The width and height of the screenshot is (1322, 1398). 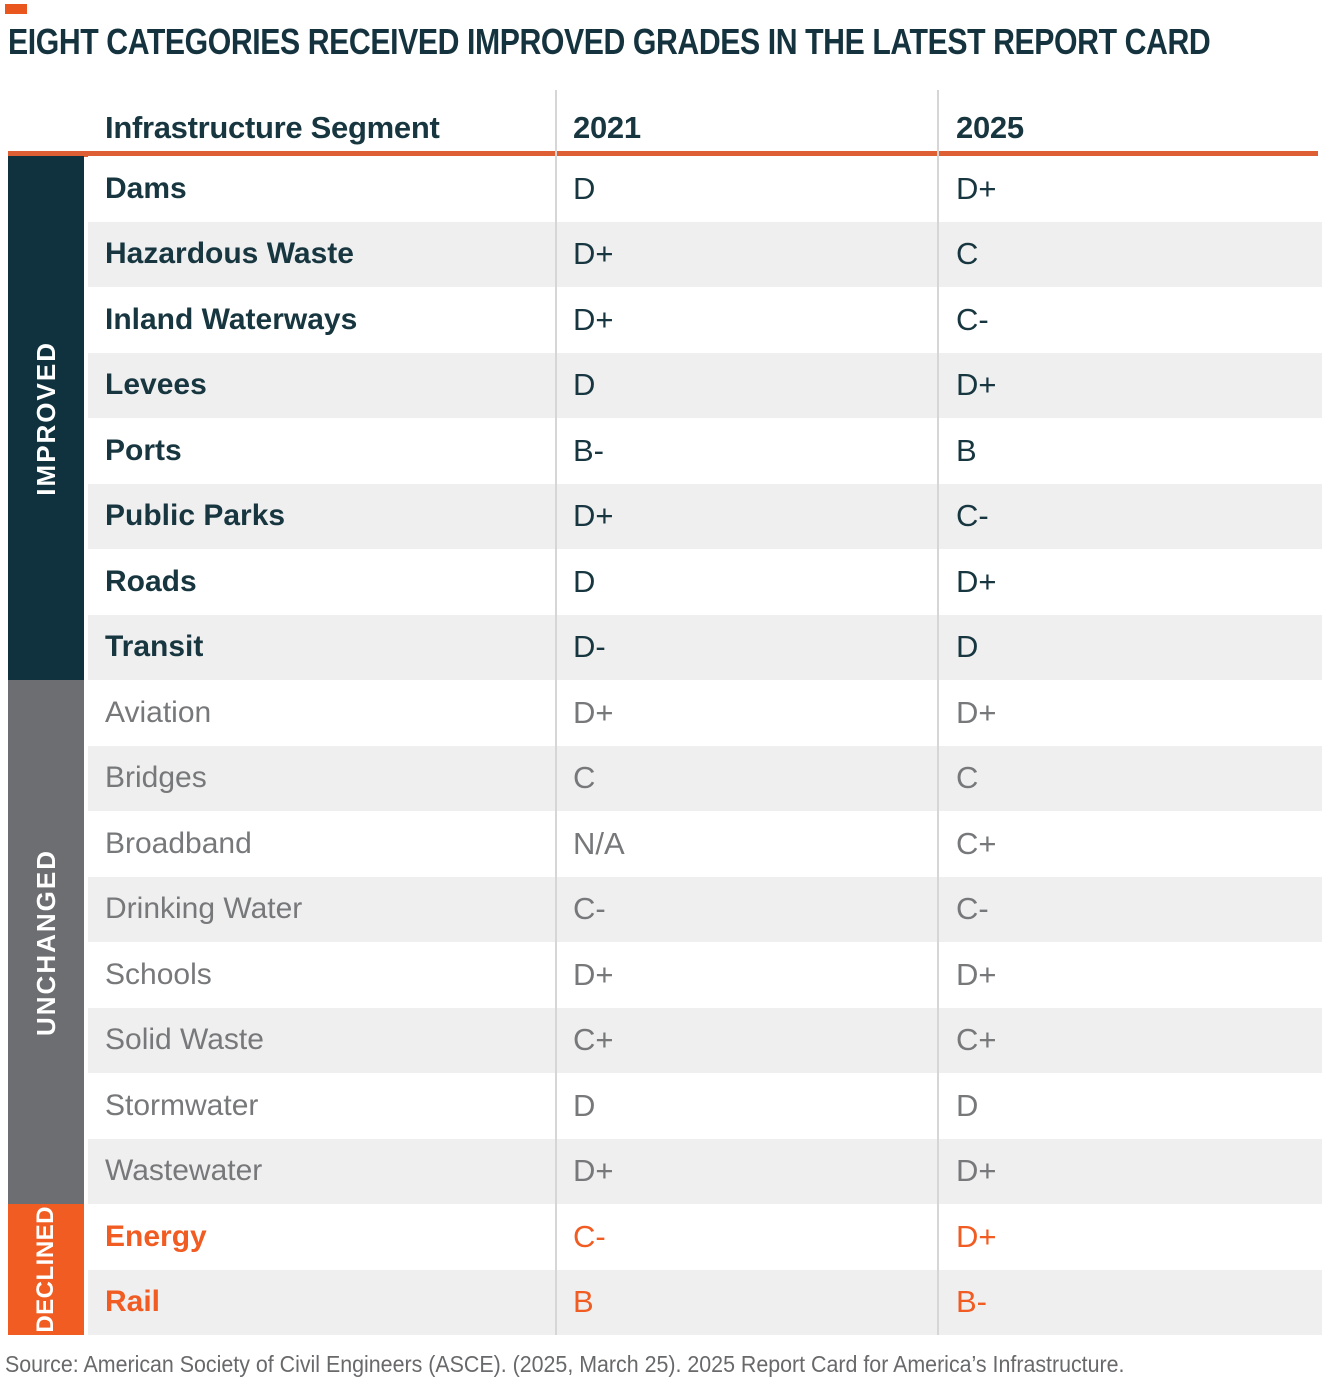 I want to click on section-sidebar-unchanged: UNCHANGED, so click(x=46, y=942).